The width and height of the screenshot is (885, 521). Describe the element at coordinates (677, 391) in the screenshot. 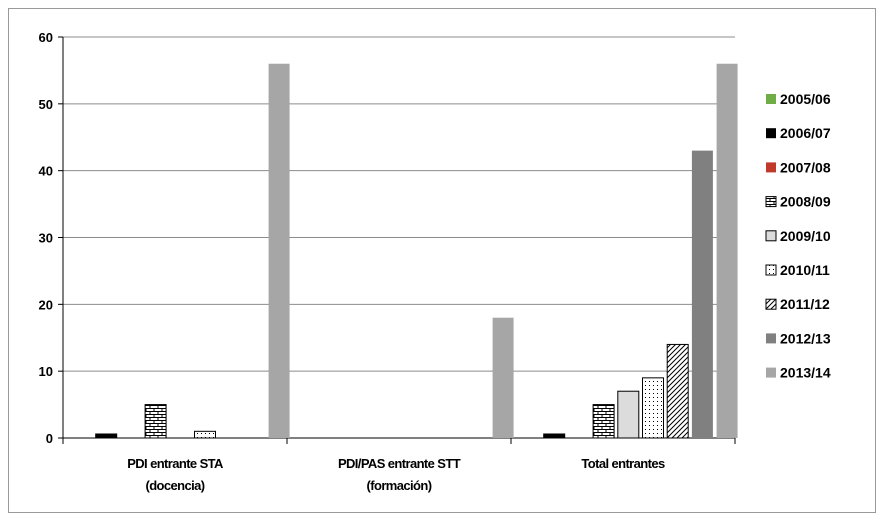

I see `bar-2011-12-cat2` at that location.